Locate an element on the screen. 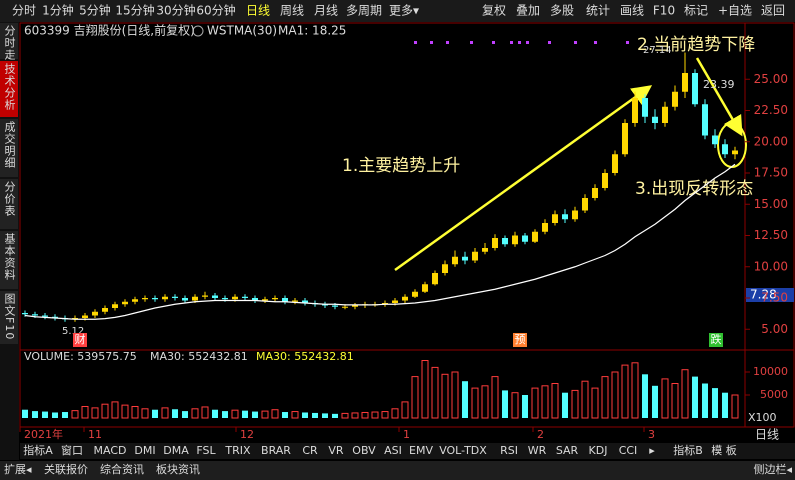 The height and width of the screenshot is (480, 795). indicator-tab: VR is located at coordinates (336, 450).